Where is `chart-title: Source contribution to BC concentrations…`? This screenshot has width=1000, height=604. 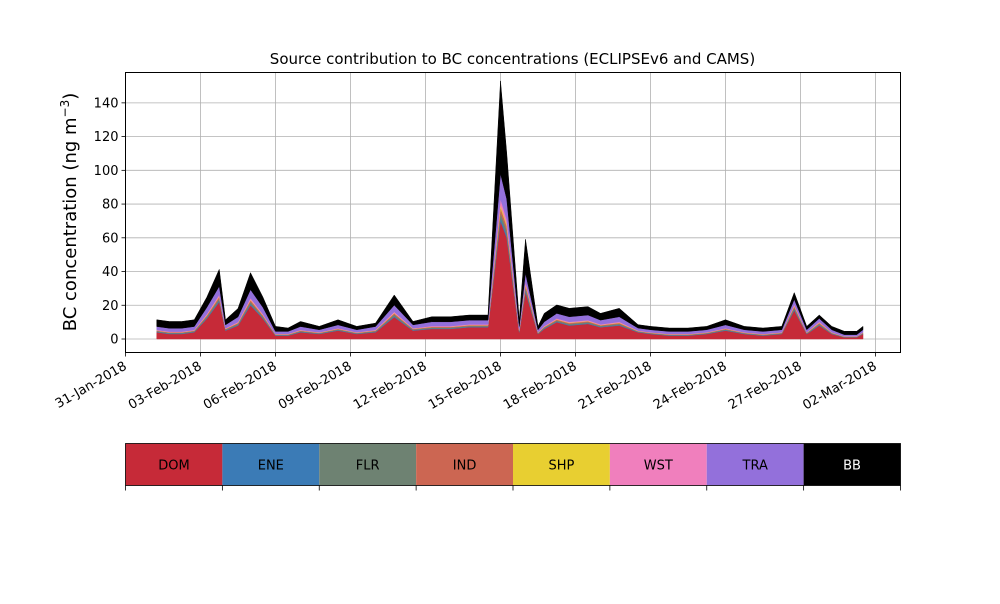
chart-title: Source contribution to BC concentrations… is located at coordinates (512, 59).